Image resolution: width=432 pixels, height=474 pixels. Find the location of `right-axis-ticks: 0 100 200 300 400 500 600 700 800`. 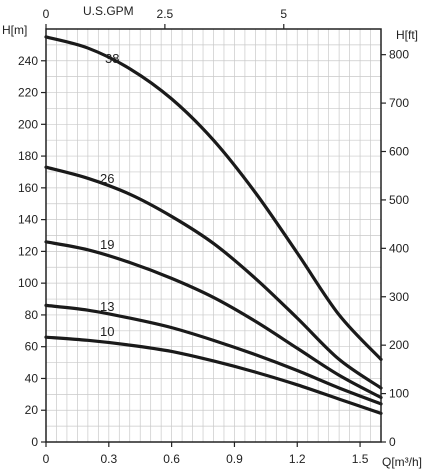

right-axis-ticks: 0 100 200 300 400 500 600 700 800 is located at coordinates (395, 248).